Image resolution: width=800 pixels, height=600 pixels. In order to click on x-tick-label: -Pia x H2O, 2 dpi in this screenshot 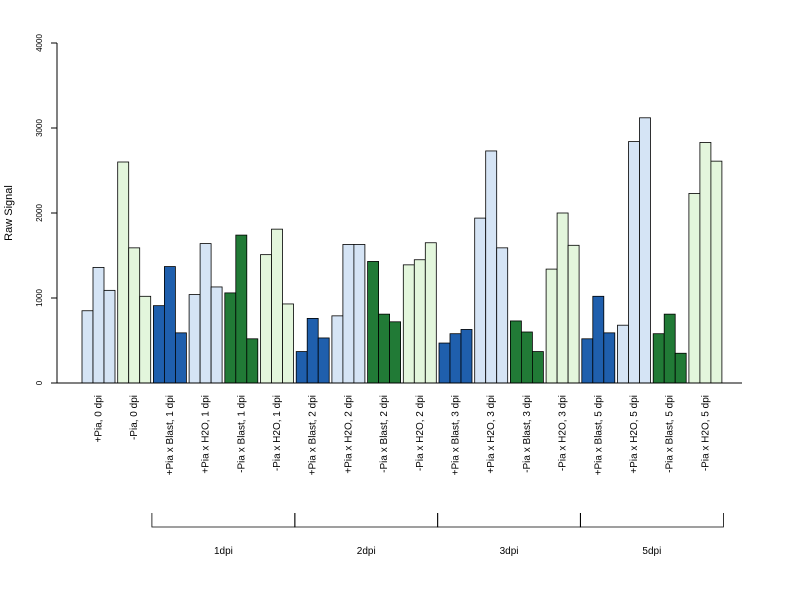, I will do `click(420, 433)`.